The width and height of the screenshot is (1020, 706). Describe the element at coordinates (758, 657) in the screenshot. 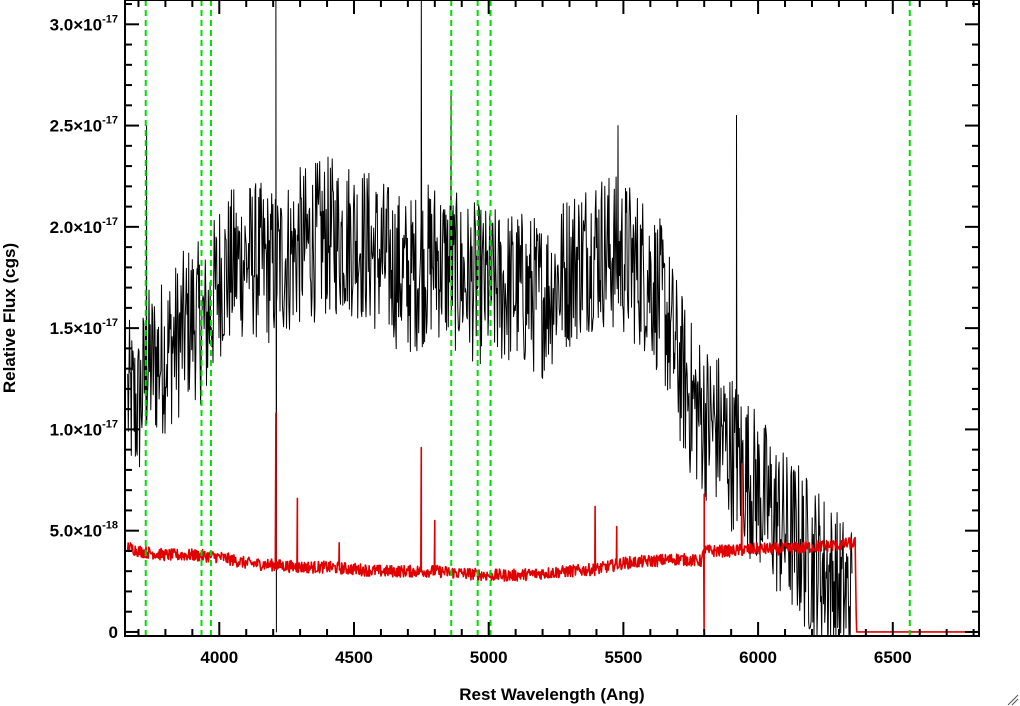

I see `x-tick-label: 6000` at that location.